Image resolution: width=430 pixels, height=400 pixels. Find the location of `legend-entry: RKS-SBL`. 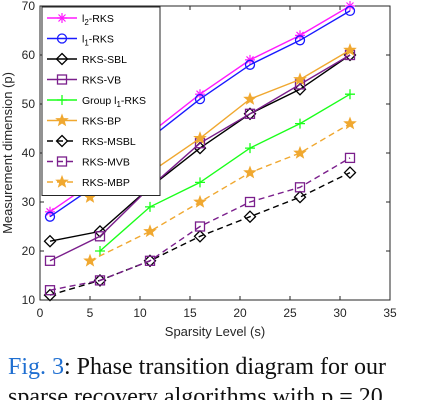

legend-entry: RKS-SBL is located at coordinates (87, 59).